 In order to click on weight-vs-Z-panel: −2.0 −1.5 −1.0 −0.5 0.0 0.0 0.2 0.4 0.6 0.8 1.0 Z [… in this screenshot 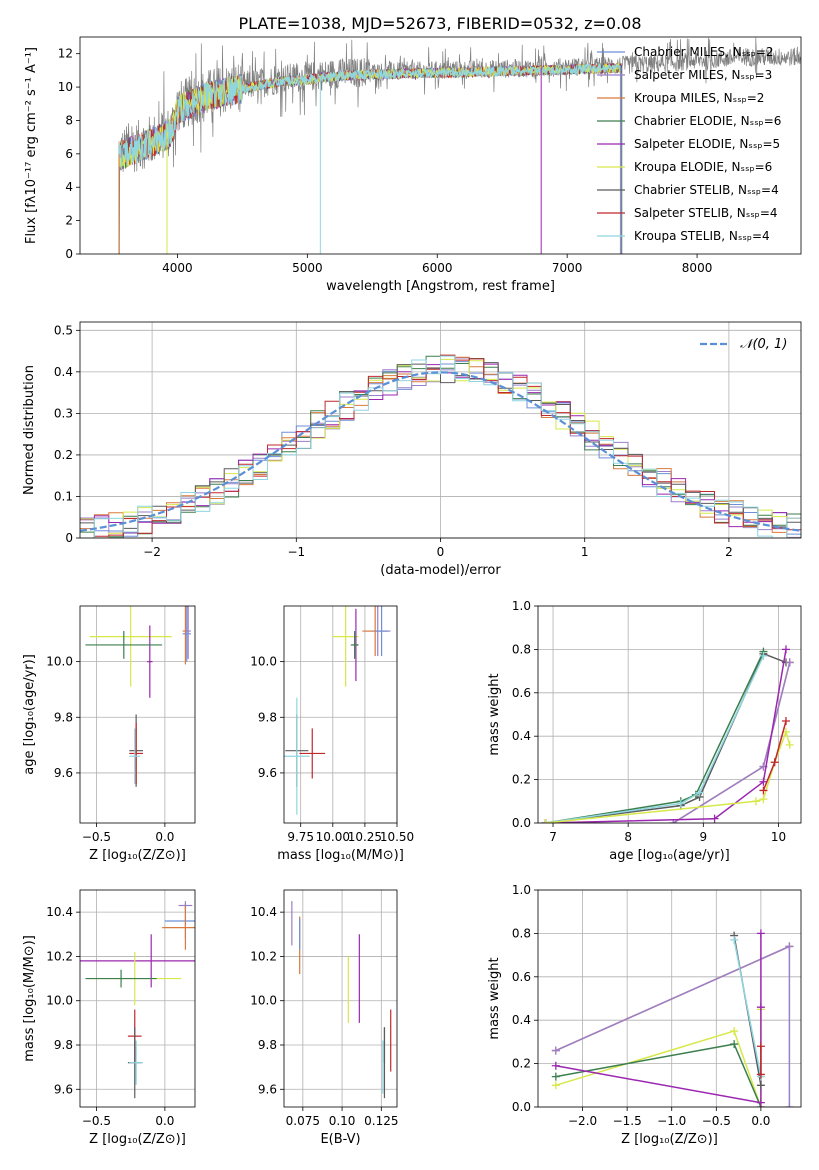, I will do `click(644, 1015)`.